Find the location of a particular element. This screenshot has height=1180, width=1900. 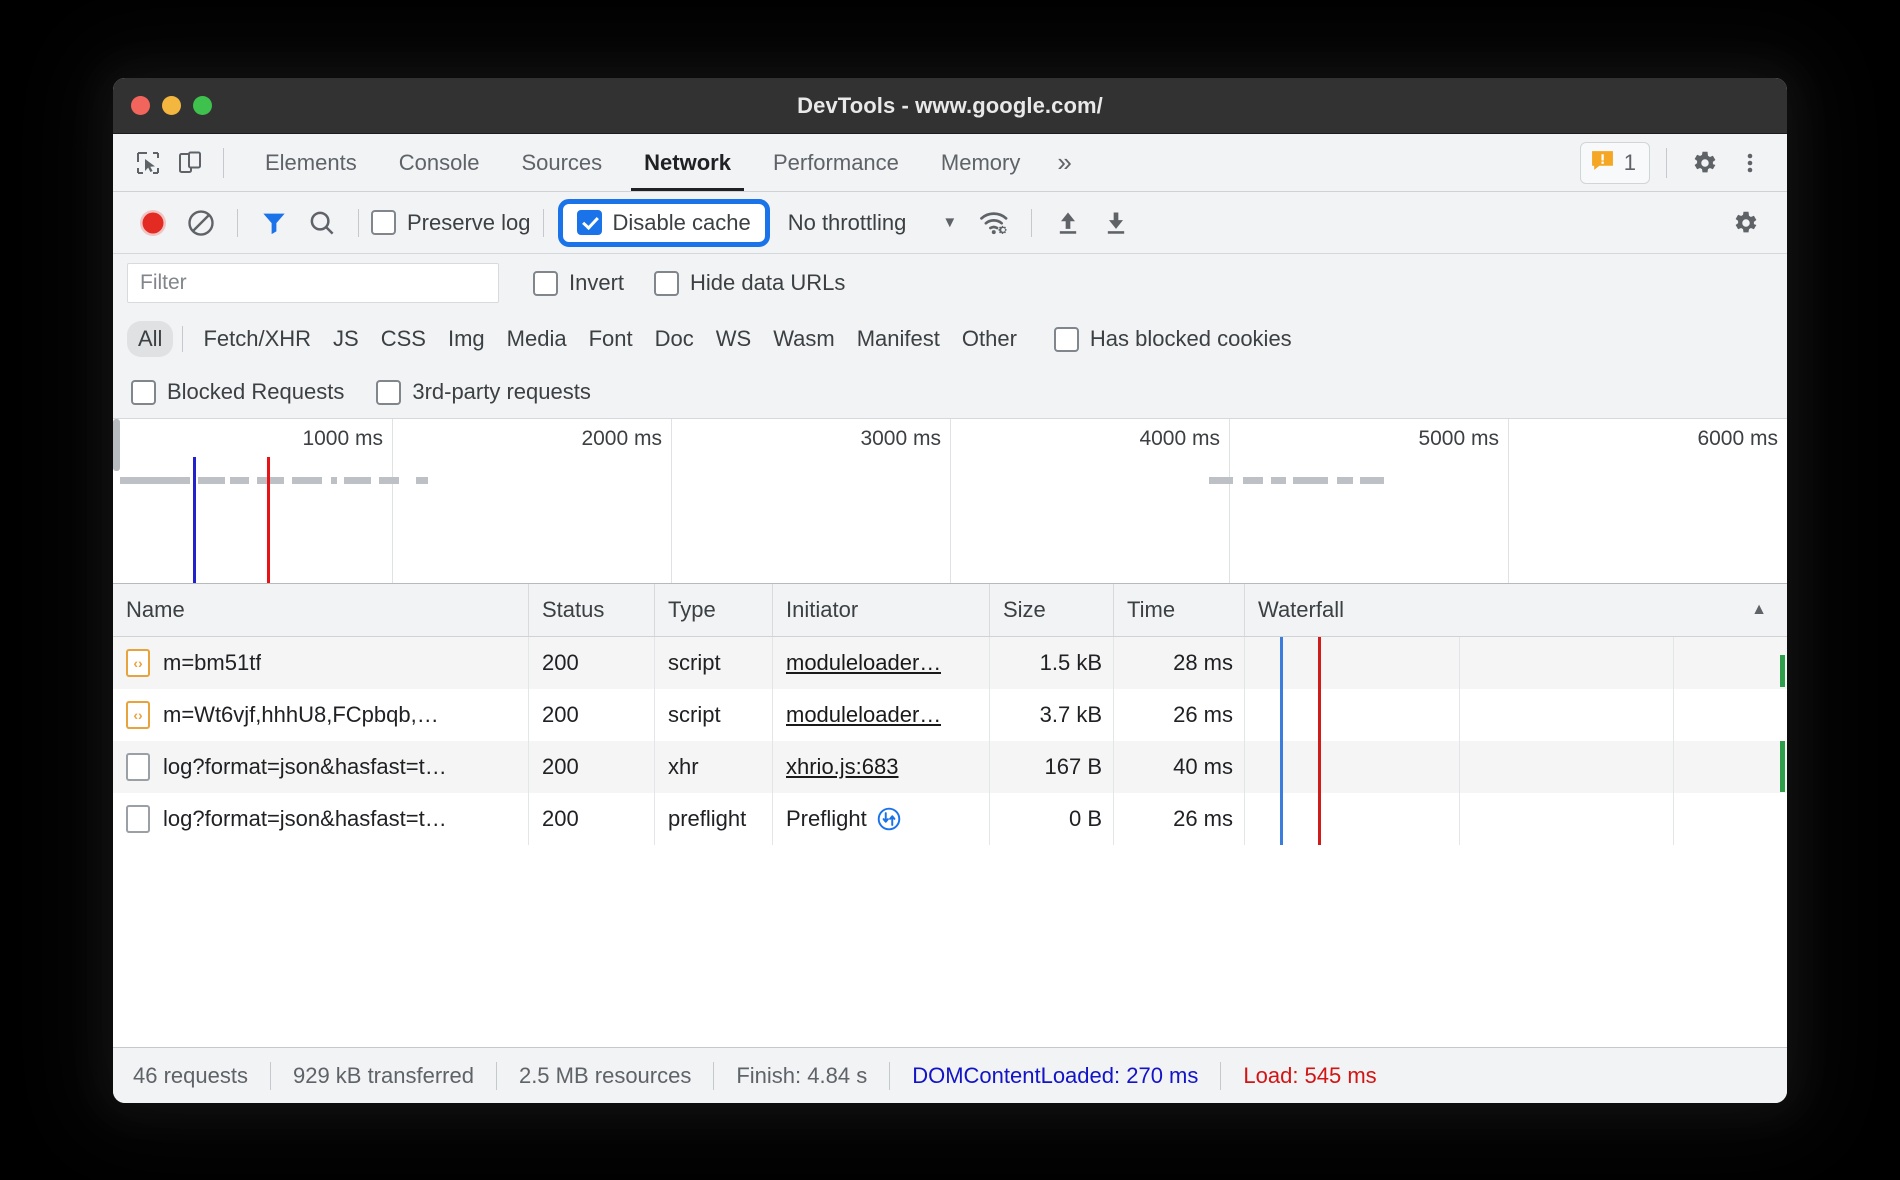

cell-status: 200 is located at coordinates (592, 767).